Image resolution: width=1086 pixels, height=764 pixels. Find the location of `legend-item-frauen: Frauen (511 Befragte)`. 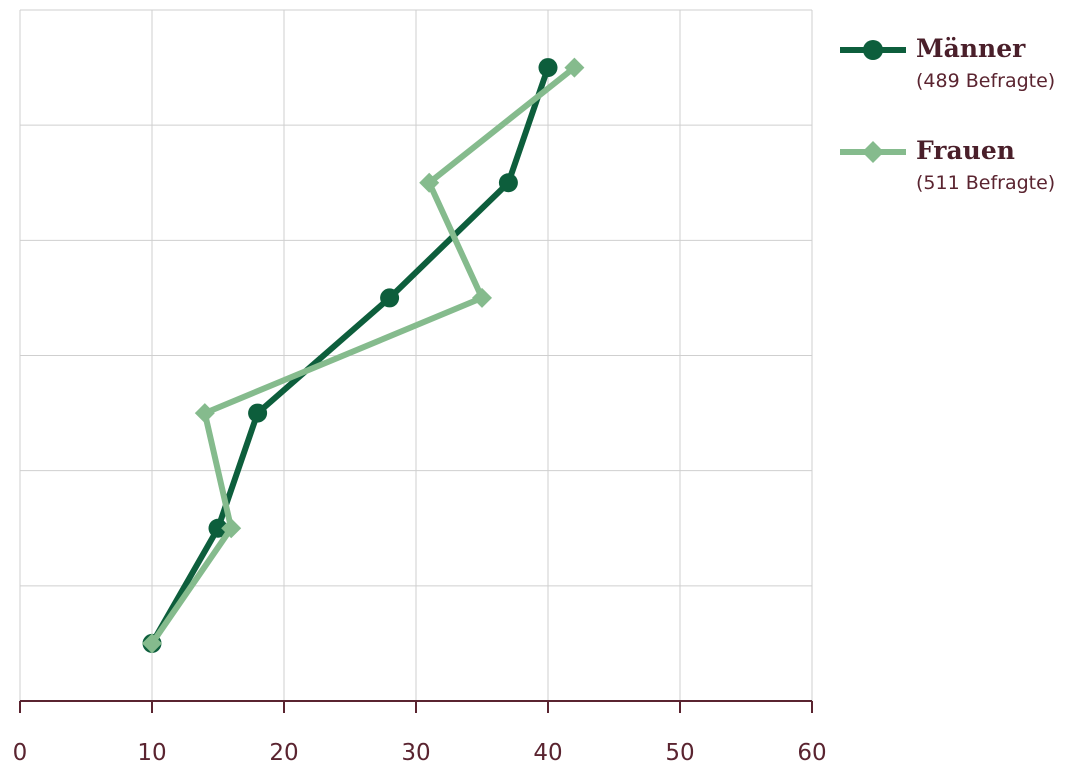

legend-item-frauen: Frauen (511 Befragte) is located at coordinates (960, 187).